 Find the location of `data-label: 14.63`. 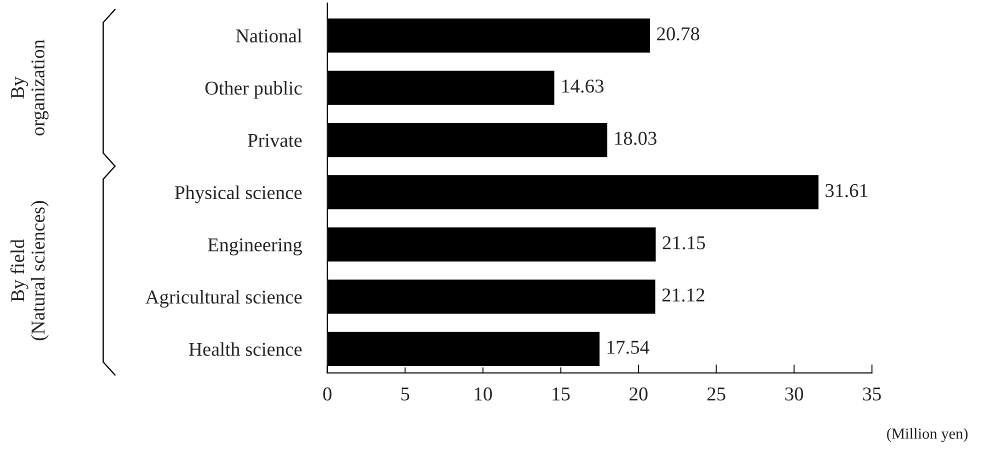

data-label: 14.63 is located at coordinates (583, 86).